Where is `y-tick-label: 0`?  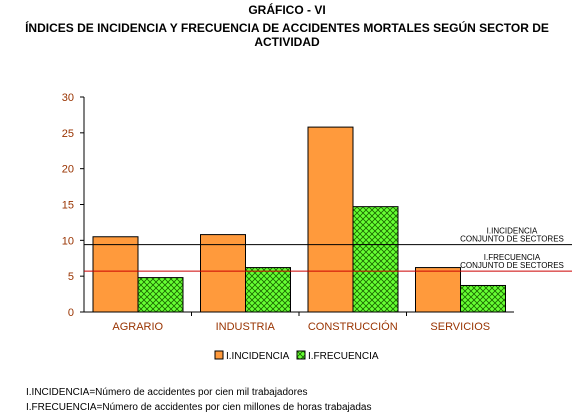 y-tick-label: 0 is located at coordinates (71, 313).